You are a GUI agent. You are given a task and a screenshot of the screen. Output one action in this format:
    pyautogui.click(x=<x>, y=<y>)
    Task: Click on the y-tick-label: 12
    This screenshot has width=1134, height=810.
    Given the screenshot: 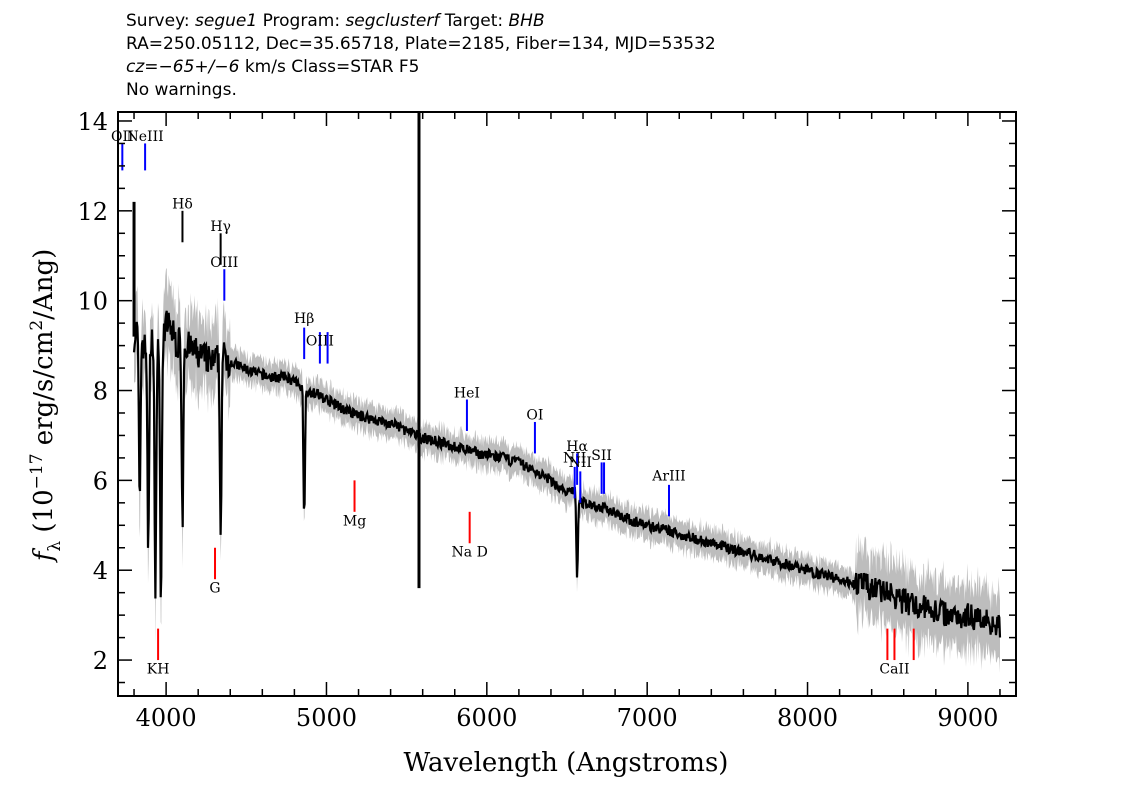 What is the action you would take?
    pyautogui.click(x=92, y=212)
    